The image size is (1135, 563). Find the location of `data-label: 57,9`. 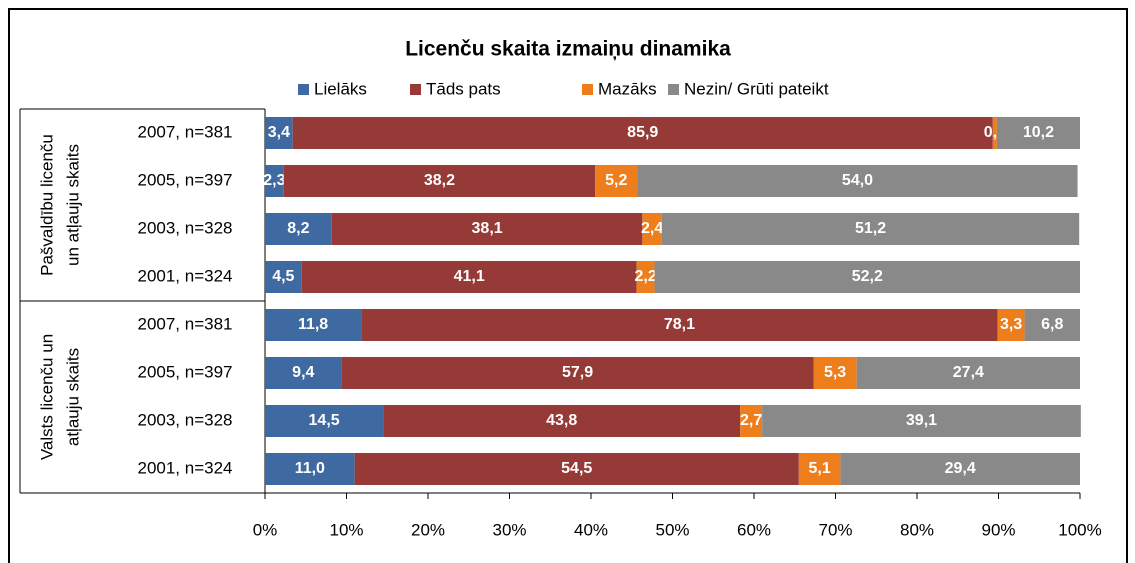

data-label: 57,9 is located at coordinates (577, 372).